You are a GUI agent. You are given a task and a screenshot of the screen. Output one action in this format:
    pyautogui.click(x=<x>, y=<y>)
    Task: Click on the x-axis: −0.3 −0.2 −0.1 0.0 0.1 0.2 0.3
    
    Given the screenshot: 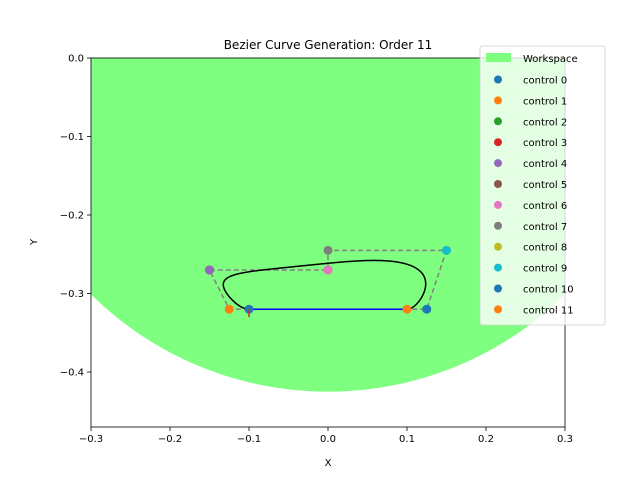 What is the action you would take?
    pyautogui.click(x=326, y=436)
    